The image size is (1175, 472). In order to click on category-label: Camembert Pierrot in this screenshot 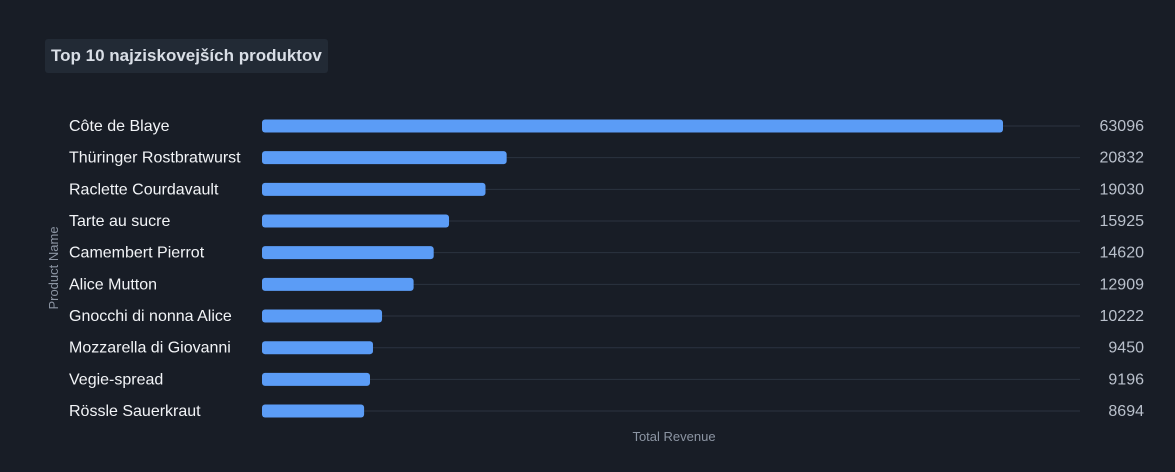, I will do `click(137, 253)`.